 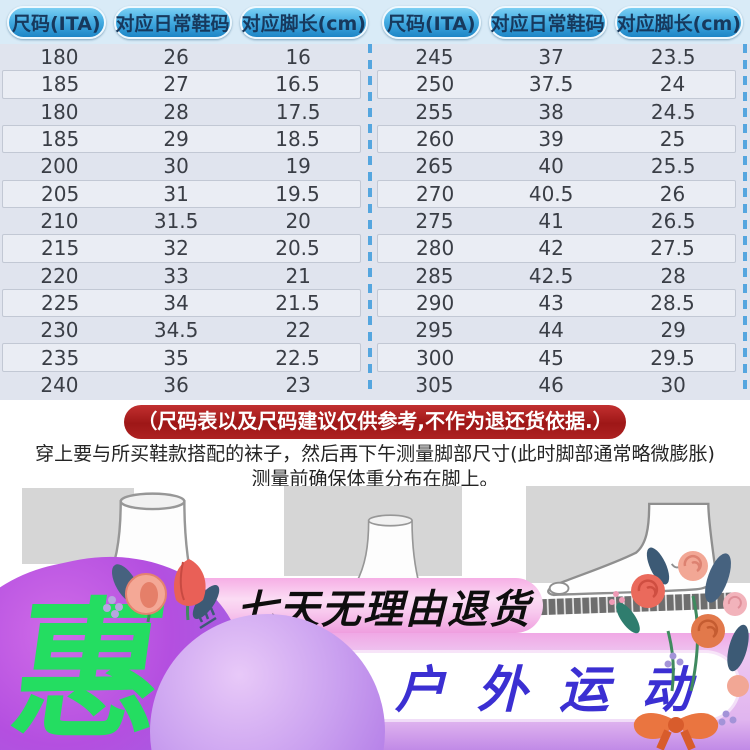 What do you see at coordinates (435, 84) in the screenshot?
I see `size-cell: 250` at bounding box center [435, 84].